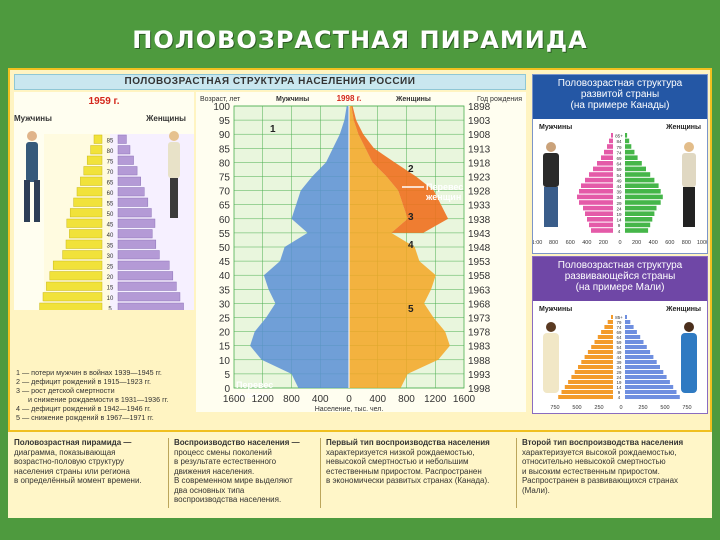  Describe the element at coordinates (110, 309) in the screenshot. I see `age-tick-1959: 5` at that location.